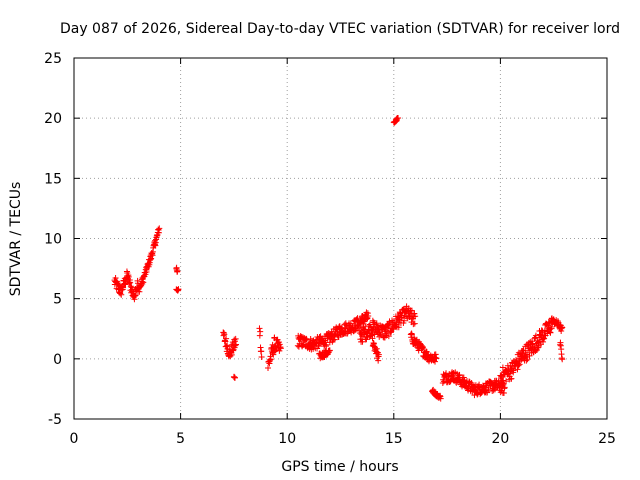 The width and height of the screenshot is (640, 480). What do you see at coordinates (57, 360) in the screenshot?
I see `y-tick-label: 0` at bounding box center [57, 360].